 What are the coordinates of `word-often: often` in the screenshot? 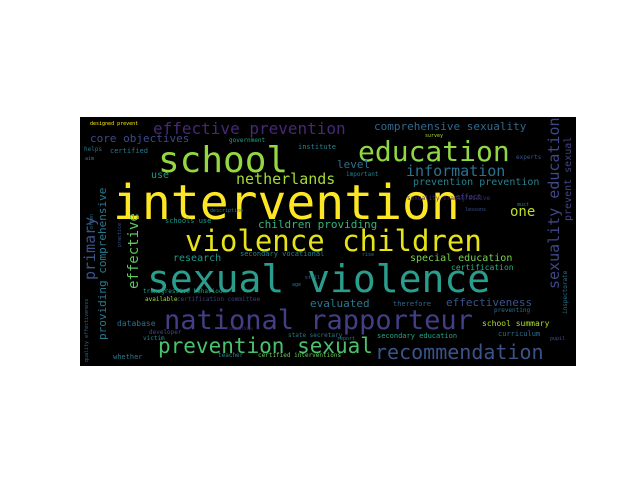 It's located at (92, 221).